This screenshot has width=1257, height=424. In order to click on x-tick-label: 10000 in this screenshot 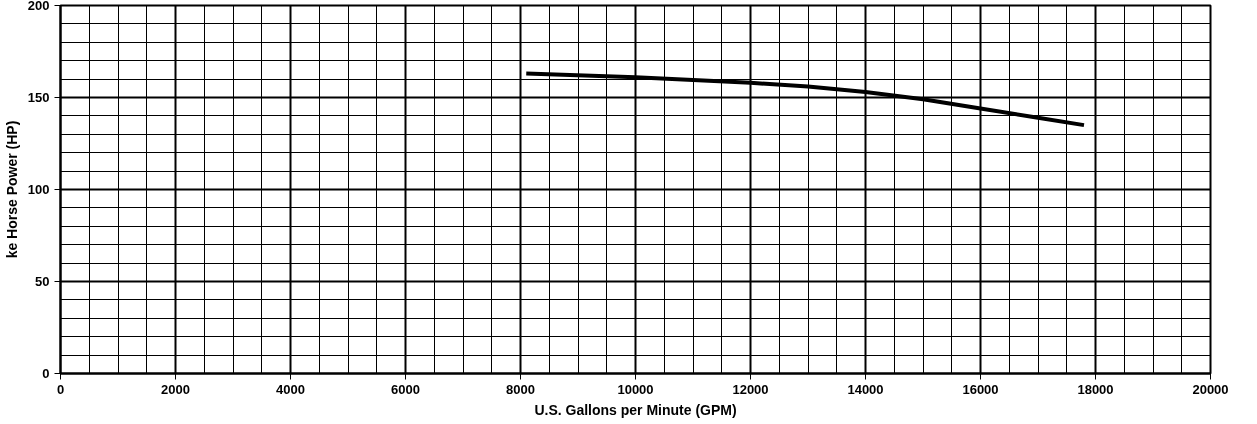, I will do `click(635, 389)`.